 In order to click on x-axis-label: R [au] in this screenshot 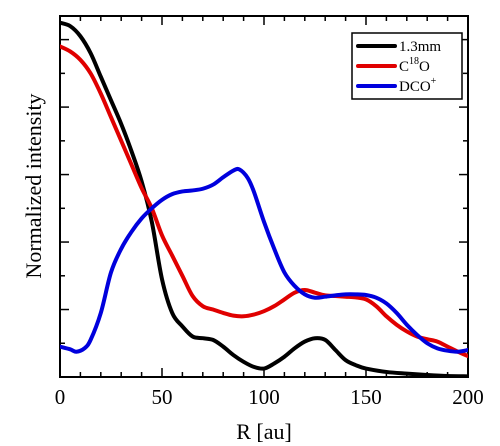, I will do `click(264, 431)`.